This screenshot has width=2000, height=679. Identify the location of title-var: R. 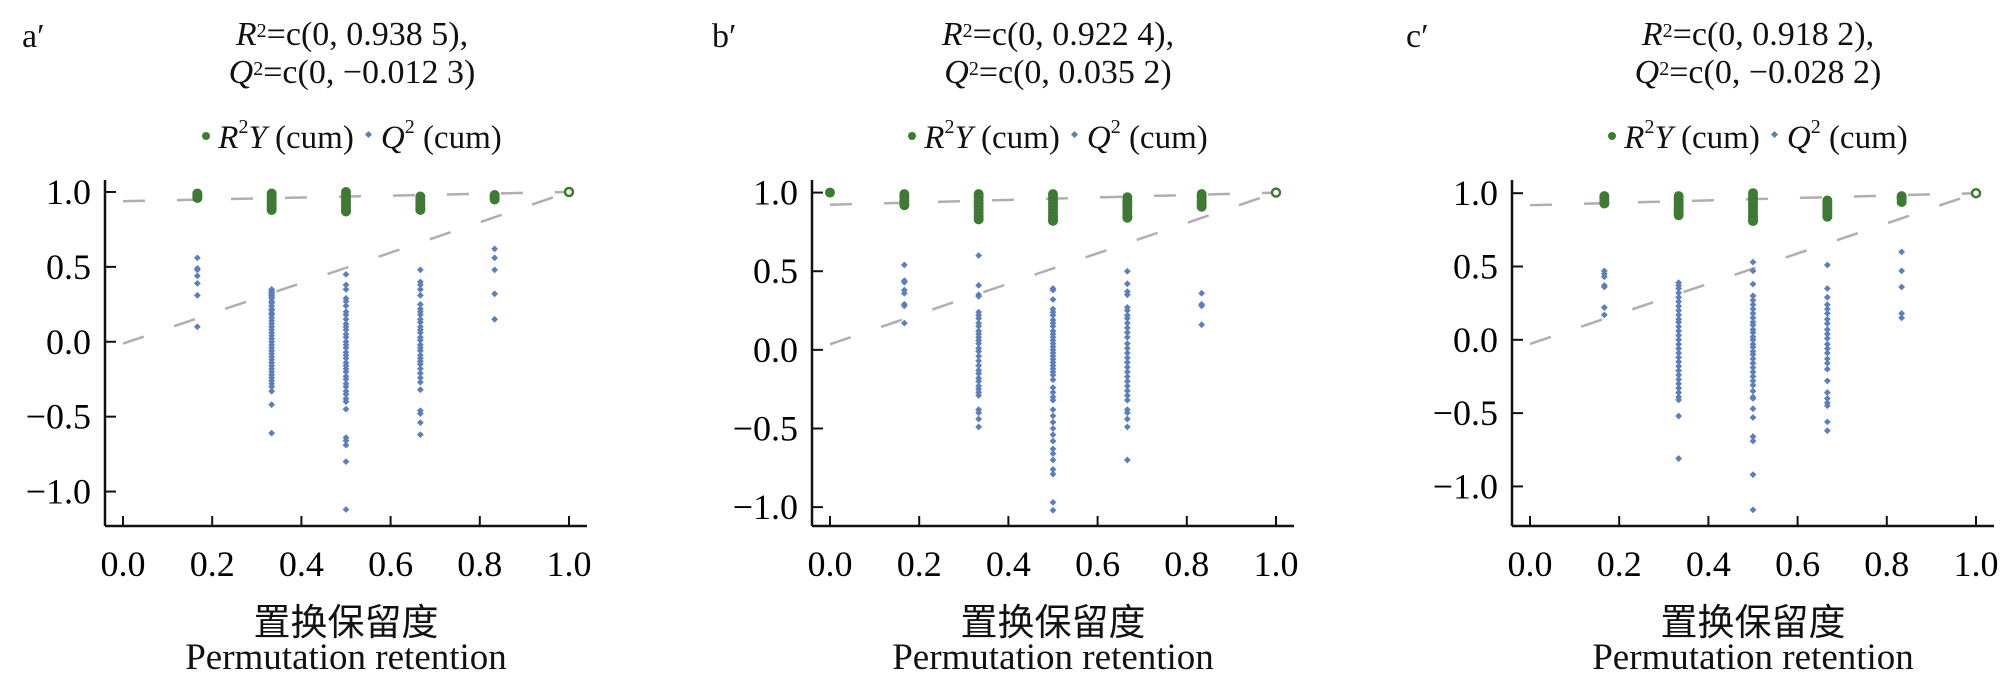
(1652, 34).